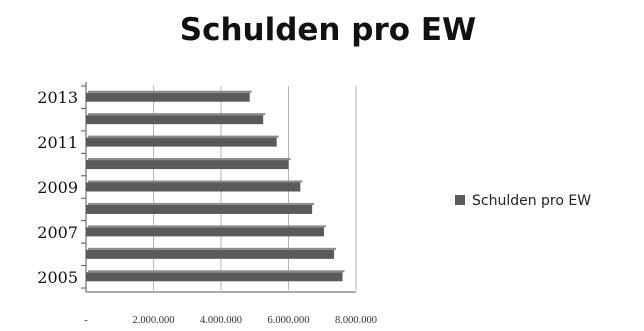 Image resolution: width=644 pixels, height=331 pixels. I want to click on legend-label: Schulden pro EW, so click(531, 201).